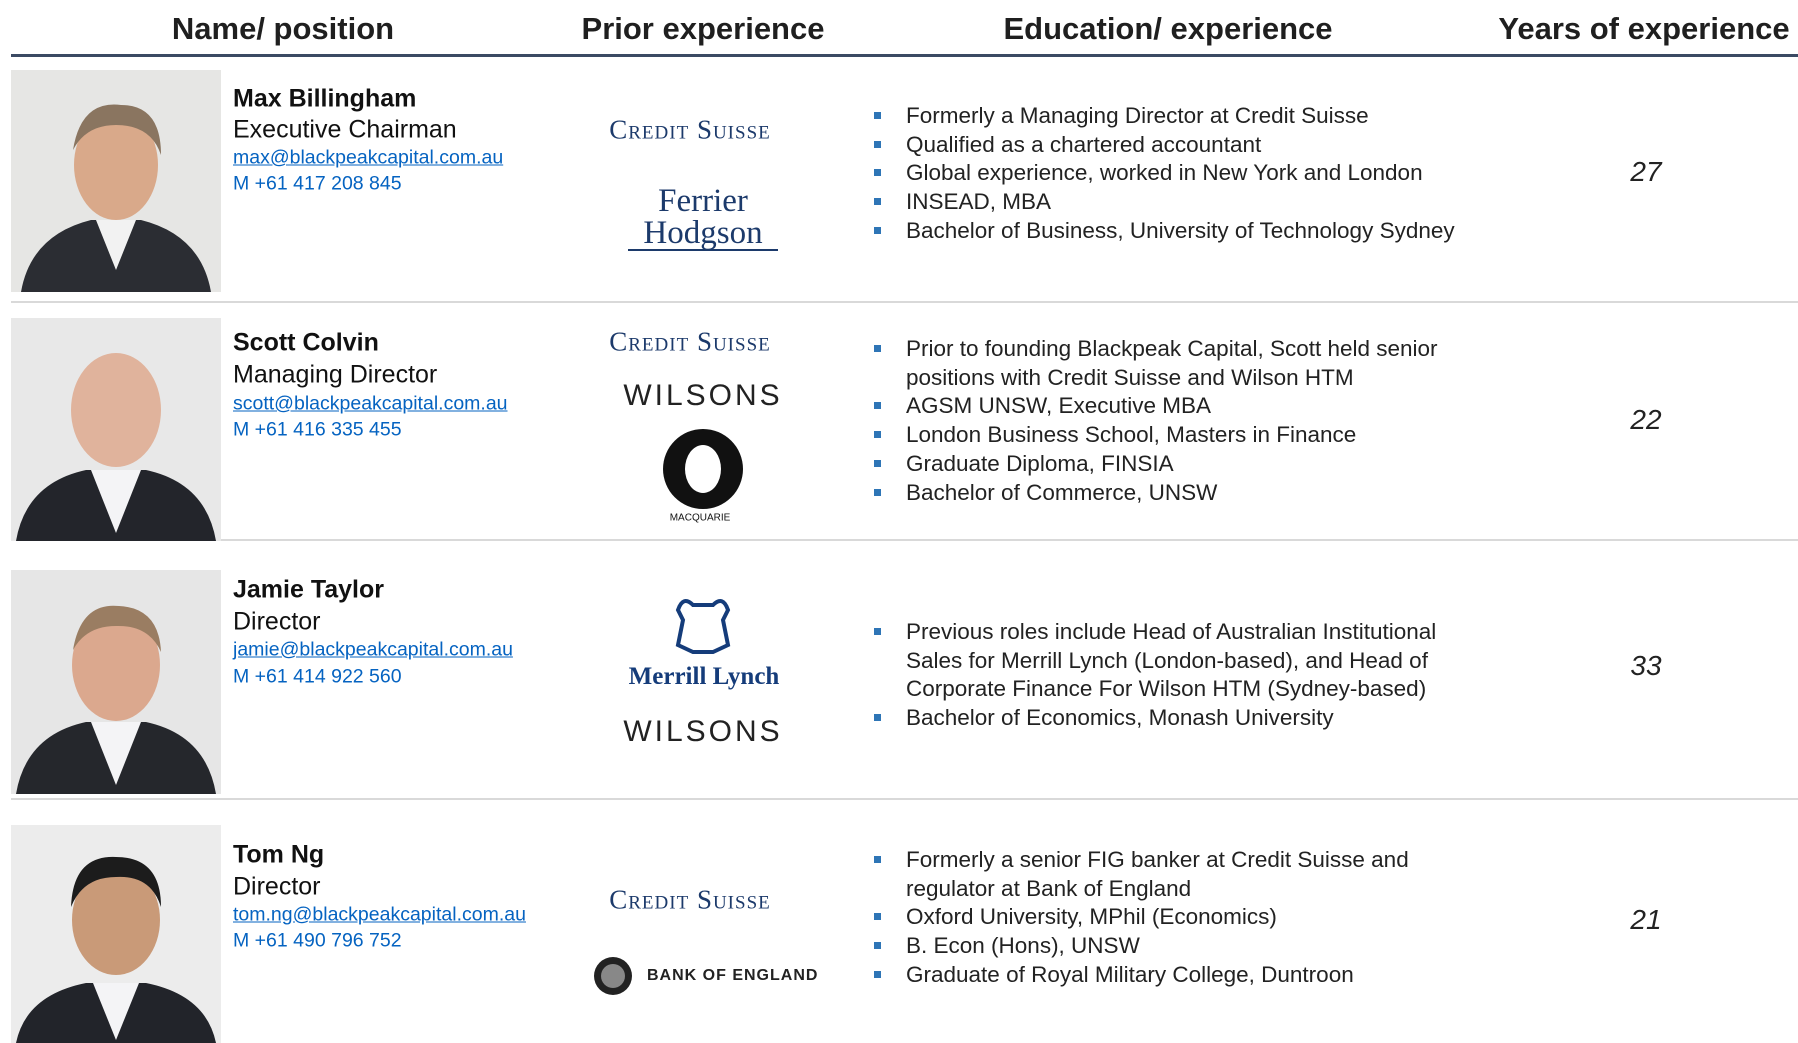 The width and height of the screenshot is (1798, 1043). What do you see at coordinates (704, 676) in the screenshot?
I see `logo: Merrill Lynch` at bounding box center [704, 676].